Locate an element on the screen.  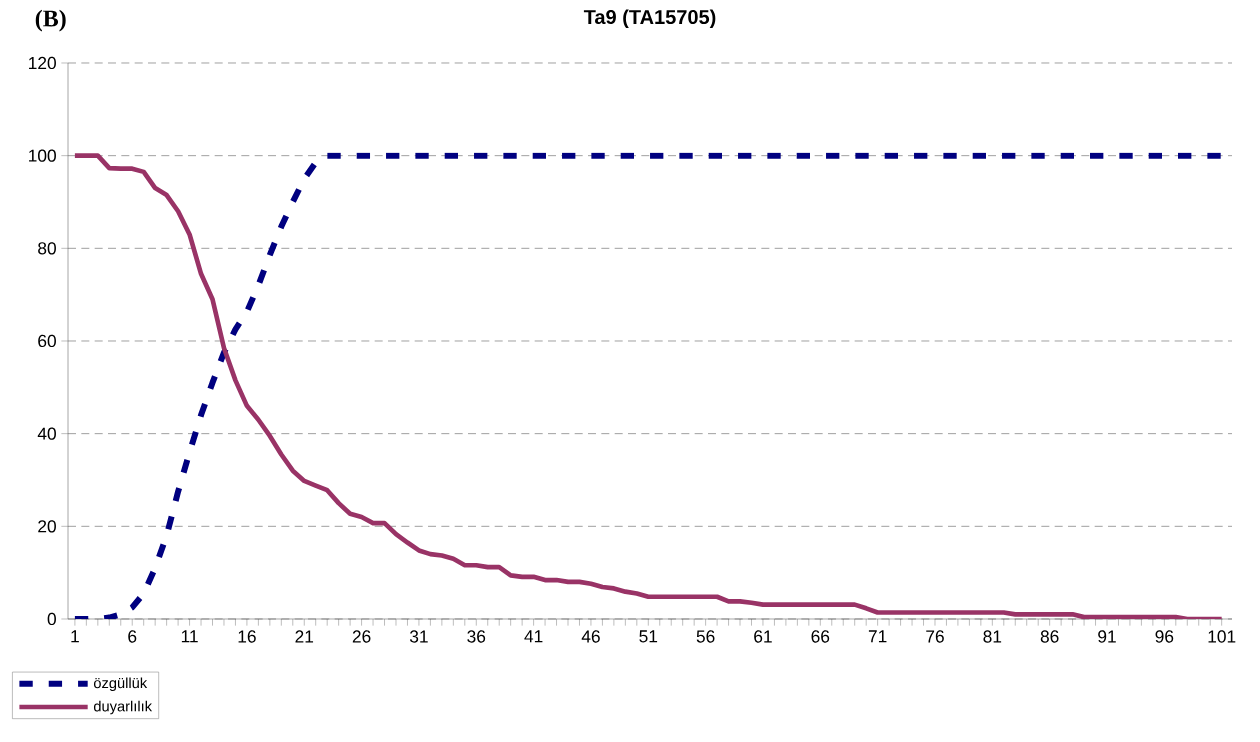
x-tick-label: 31 is located at coordinates (418, 636).